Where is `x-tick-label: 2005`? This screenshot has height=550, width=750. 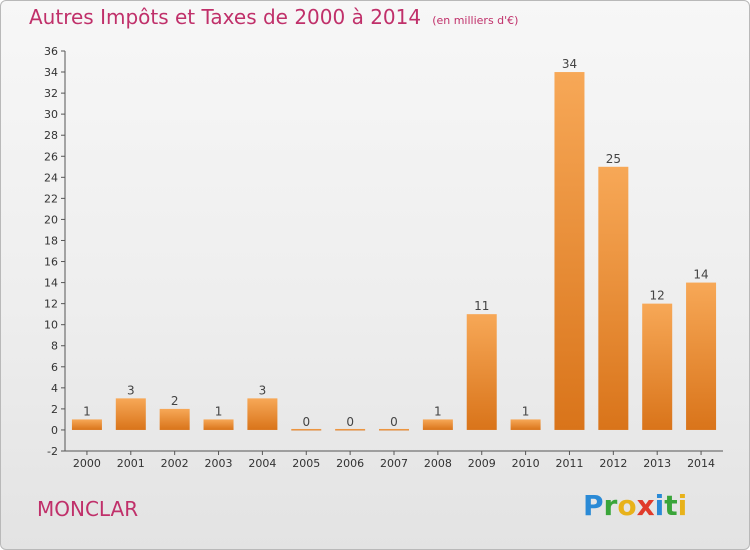
x-tick-label: 2005 is located at coordinates (306, 463).